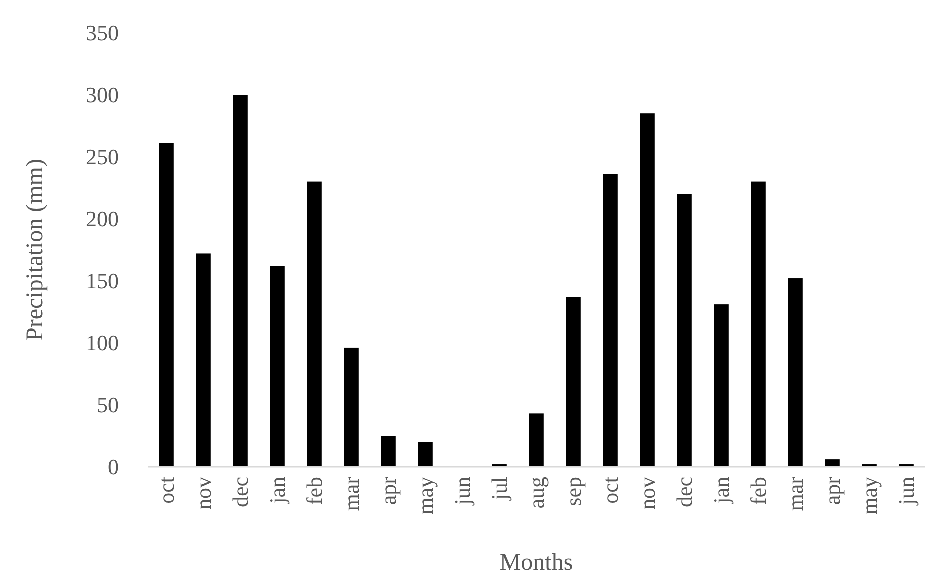  I want to click on x-tick-label: aug, so click(537, 493).